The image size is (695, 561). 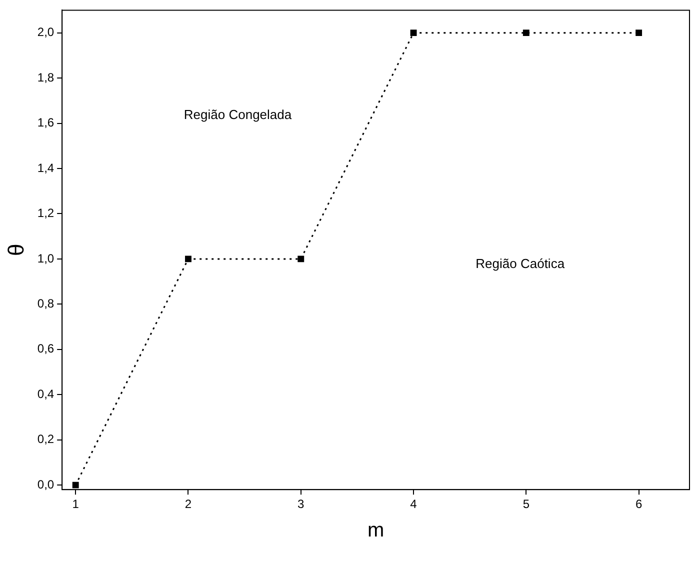 I want to click on y-tick-label: 0,2, so click(x=45, y=439).